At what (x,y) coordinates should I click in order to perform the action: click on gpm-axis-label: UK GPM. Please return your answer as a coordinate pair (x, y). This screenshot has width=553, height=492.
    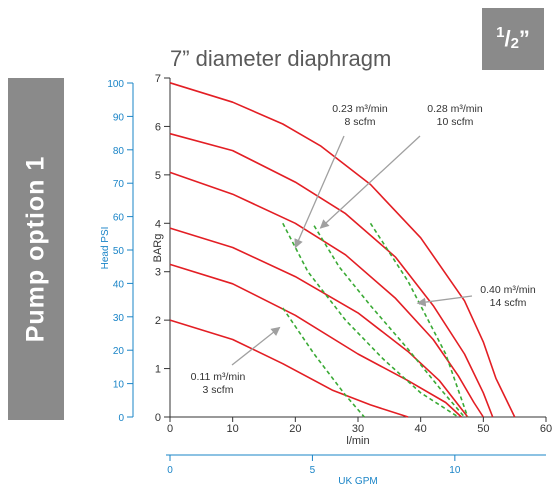
    Looking at the image, I should click on (357, 481).